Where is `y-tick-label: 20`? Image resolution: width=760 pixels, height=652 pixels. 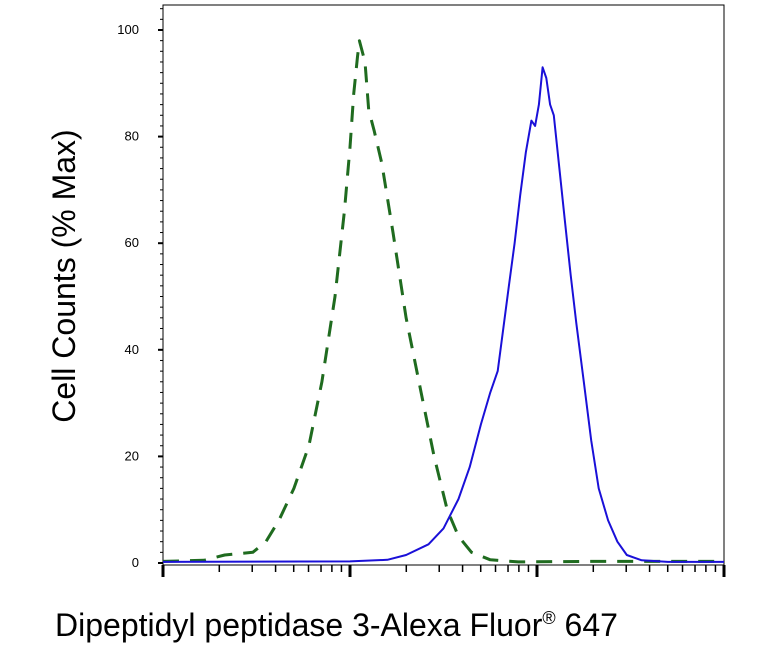 y-tick-label: 20 is located at coordinates (132, 455).